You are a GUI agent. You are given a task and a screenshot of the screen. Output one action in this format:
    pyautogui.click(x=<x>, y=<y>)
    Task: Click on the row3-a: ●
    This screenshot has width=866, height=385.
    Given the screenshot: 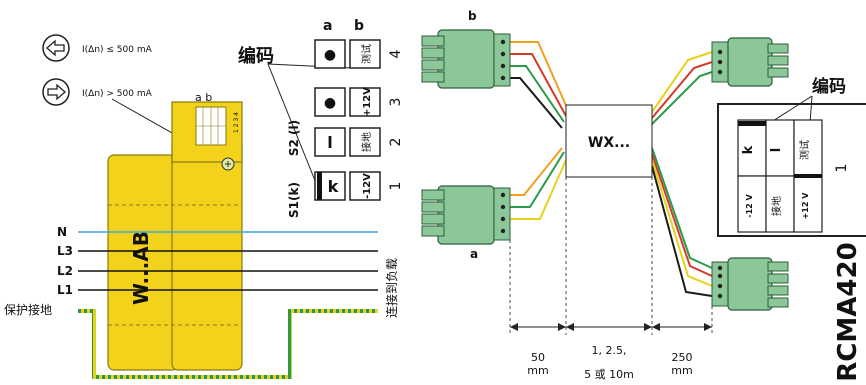 What is the action you would take?
    pyautogui.click(x=330, y=103)
    